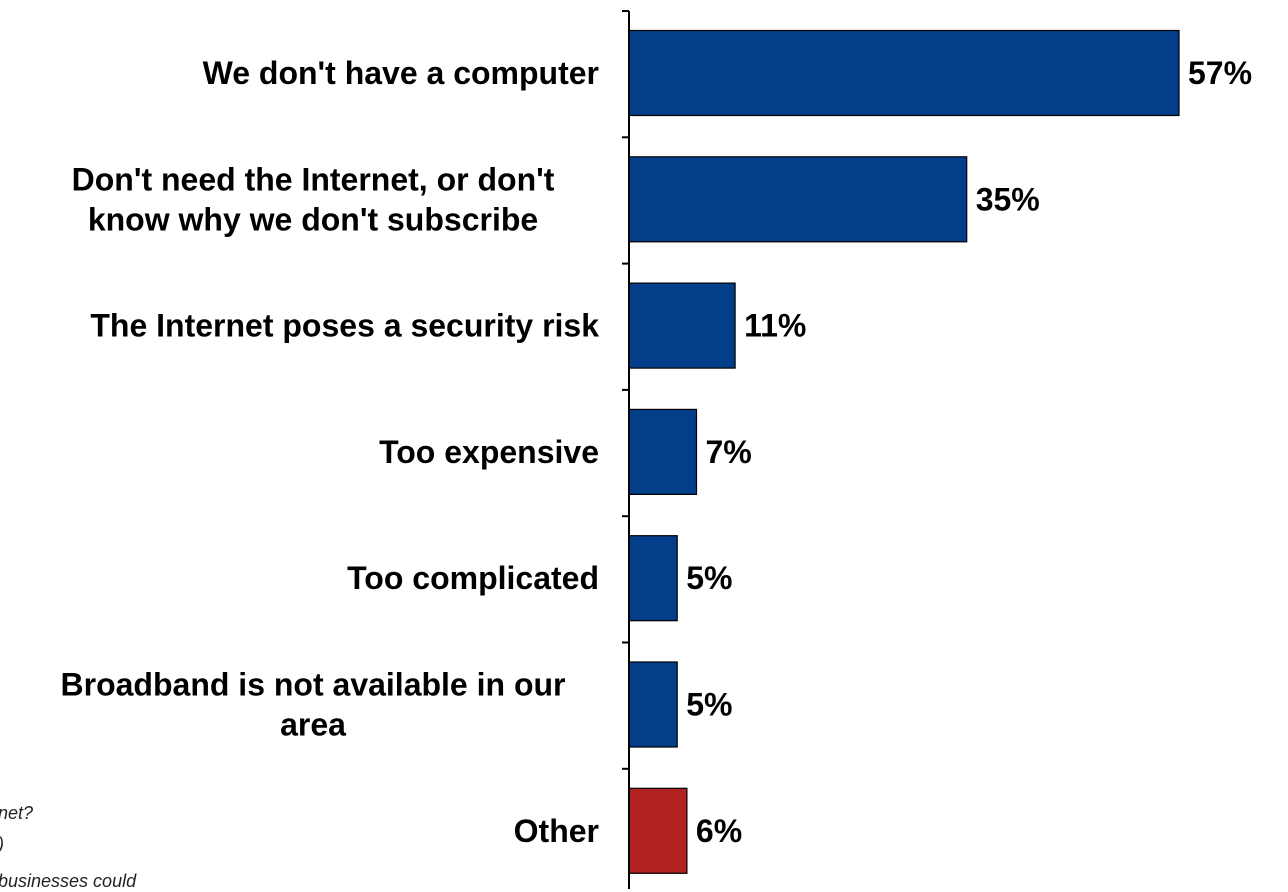  Describe the element at coordinates (1220, 73) in the screenshot. I see `value-label-0: 57%` at that location.